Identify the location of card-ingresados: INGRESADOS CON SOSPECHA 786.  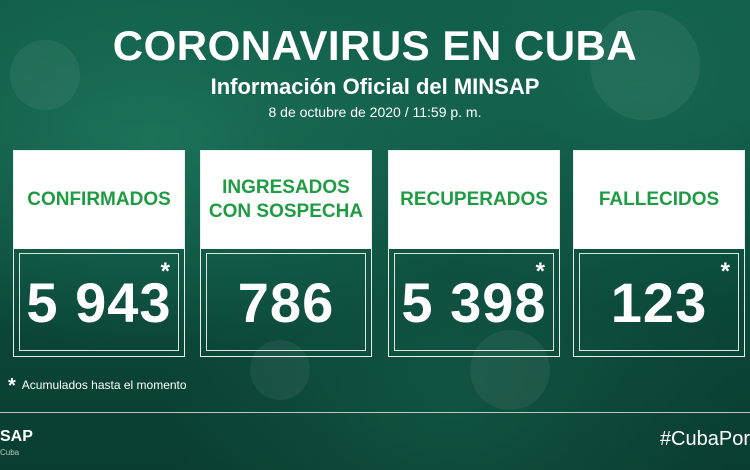
(286, 253).